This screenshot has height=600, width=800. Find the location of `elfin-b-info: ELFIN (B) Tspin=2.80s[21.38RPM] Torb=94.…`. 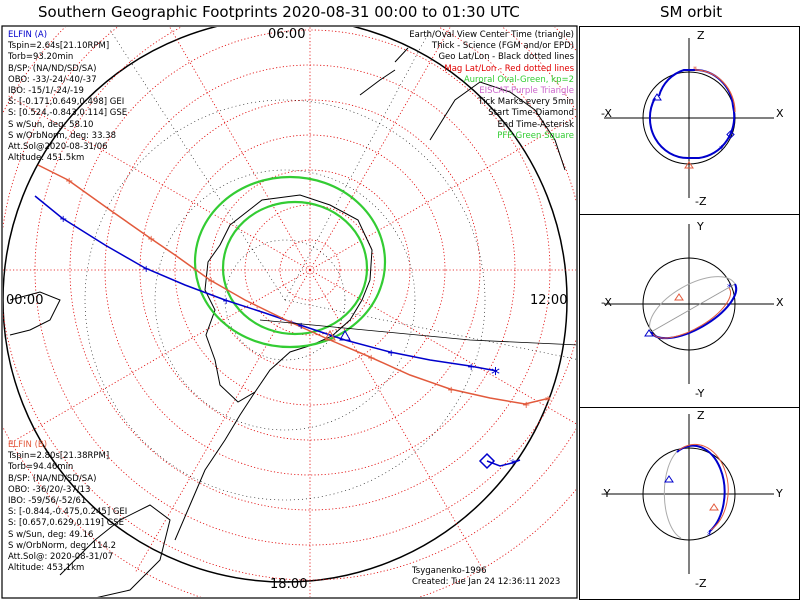

elfin-b-info: ELFIN (B) Tspin=2.80s[21.38RPM] Torb=94.… is located at coordinates (67, 507).